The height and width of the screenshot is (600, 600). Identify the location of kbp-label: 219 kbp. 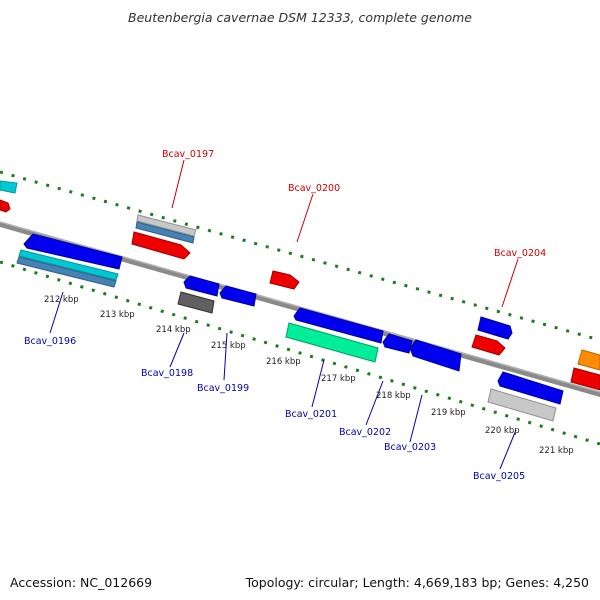
(448, 413).